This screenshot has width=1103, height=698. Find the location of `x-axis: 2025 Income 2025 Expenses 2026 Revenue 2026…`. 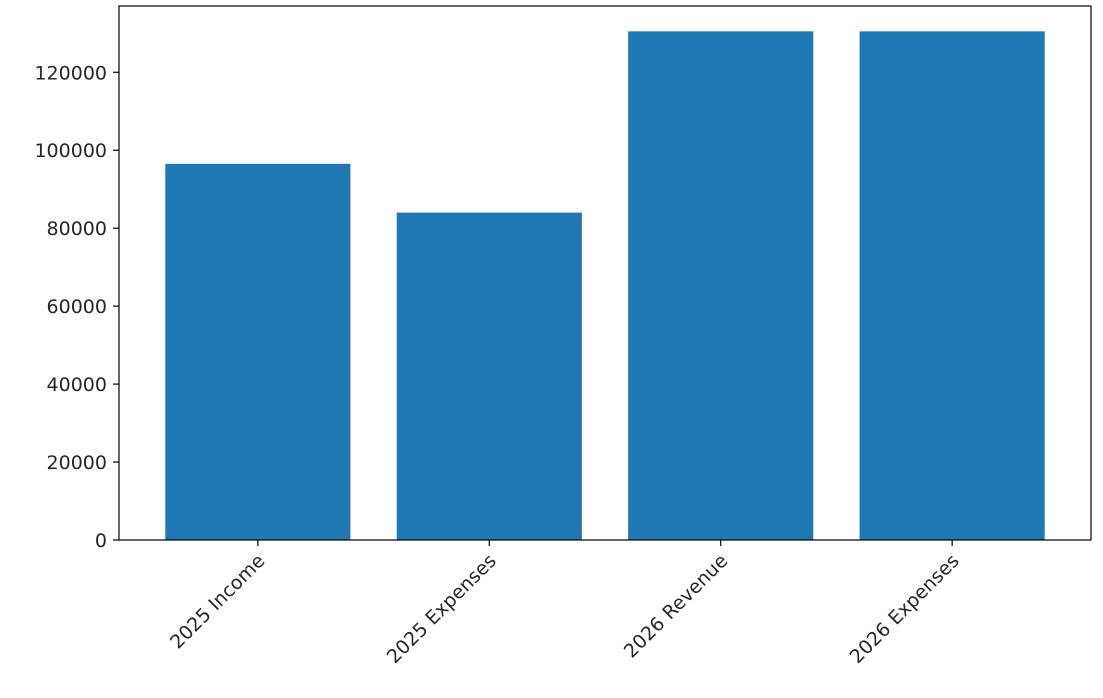

x-axis: 2025 Income 2025 Expenses 2026 Revenue 2026… is located at coordinates (565, 604).